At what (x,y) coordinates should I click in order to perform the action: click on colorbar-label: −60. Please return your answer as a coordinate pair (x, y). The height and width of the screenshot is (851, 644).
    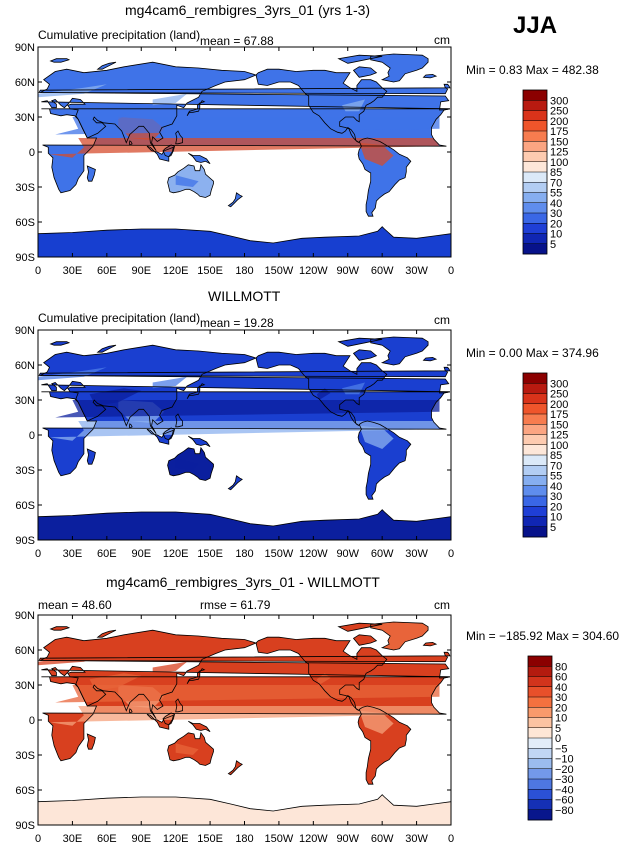
    Looking at the image, I should click on (564, 801).